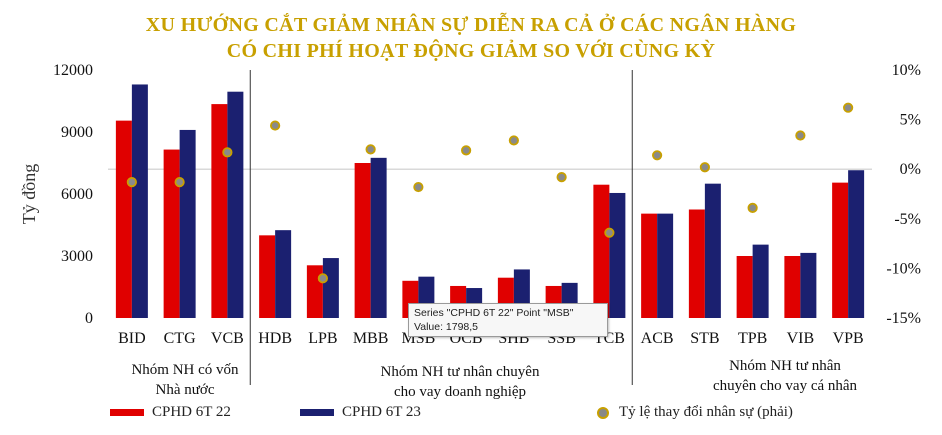  What do you see at coordinates (561, 177) in the screenshot?
I see `dot-ssb` at bounding box center [561, 177].